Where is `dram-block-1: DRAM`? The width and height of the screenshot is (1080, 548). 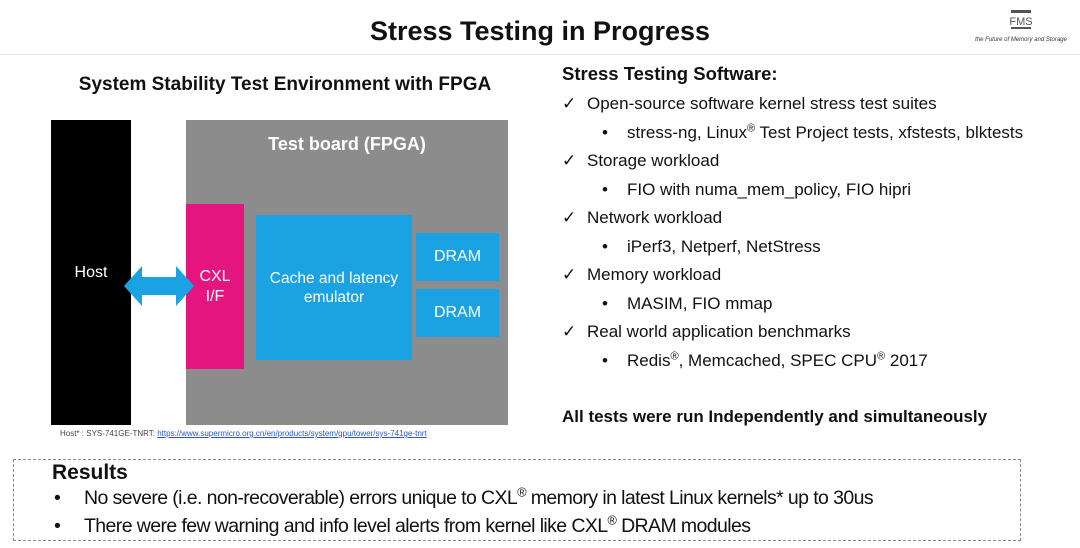 dram-block-1: DRAM is located at coordinates (457, 257).